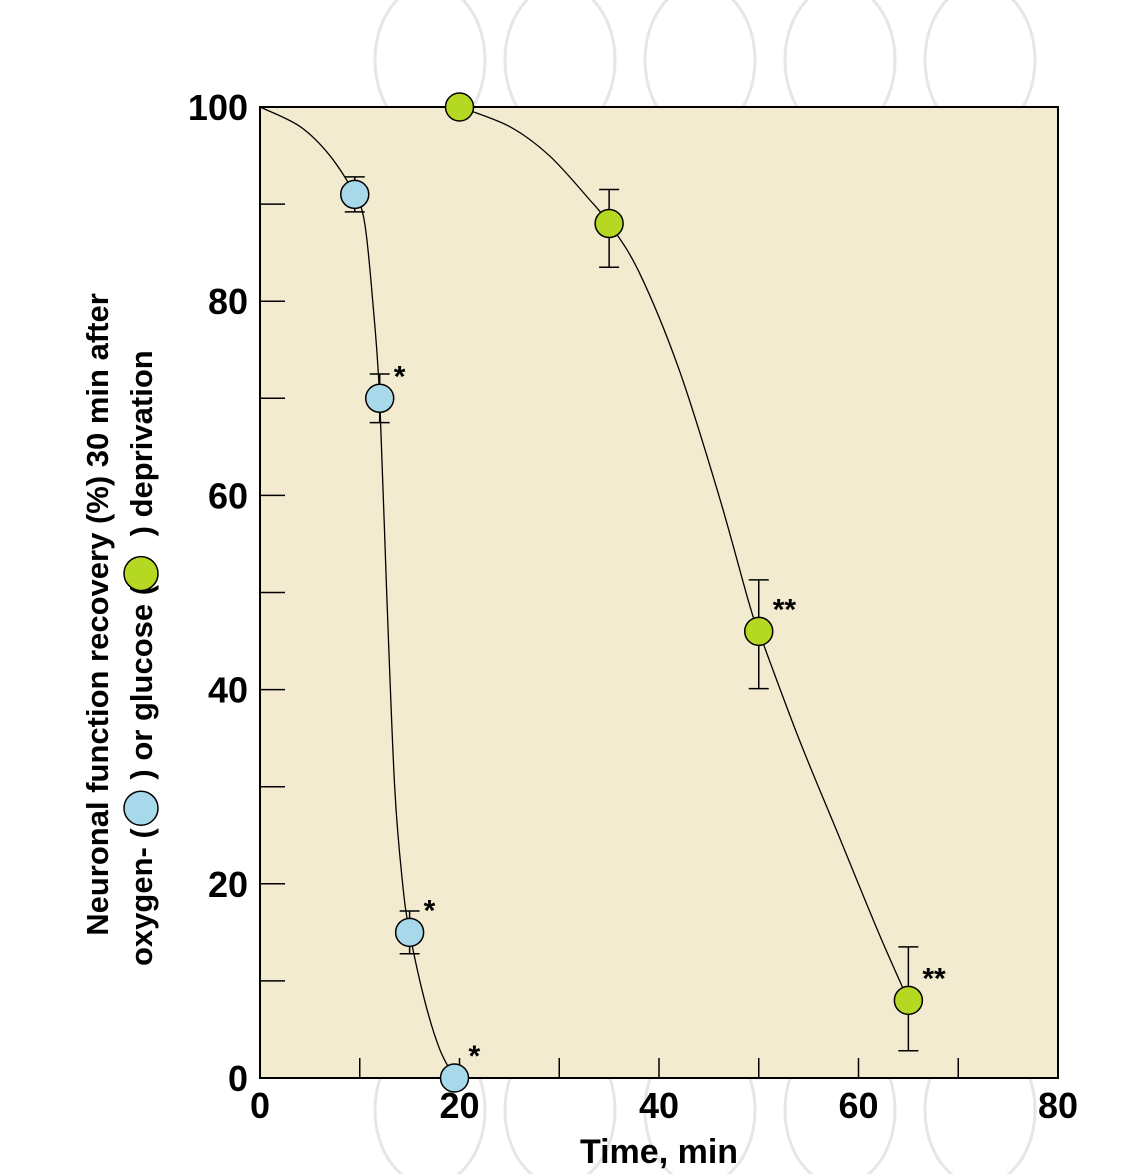 This screenshot has width=1140, height=1174. What do you see at coordinates (141, 443) in the screenshot?
I see `y-axis-title-part-deprivation: ) deprivation` at bounding box center [141, 443].